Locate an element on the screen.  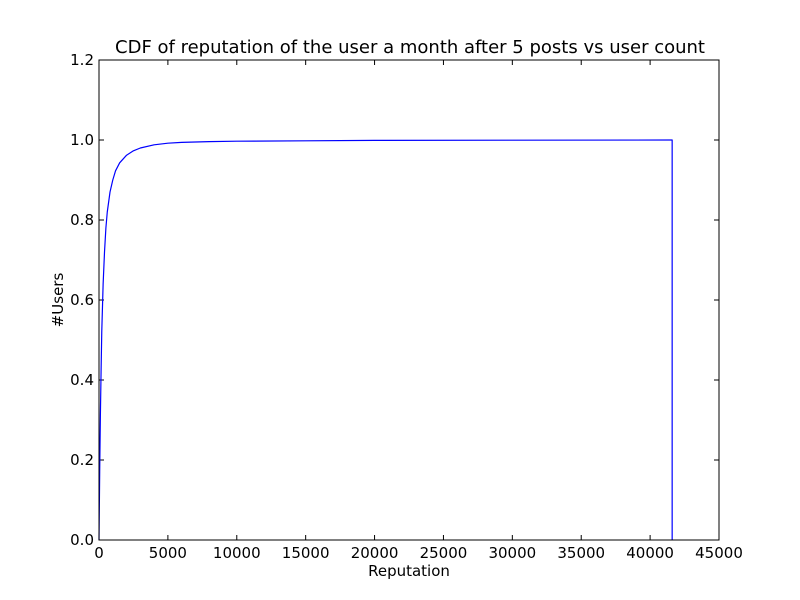
x-tick-label: 20000 is located at coordinates (375, 553).